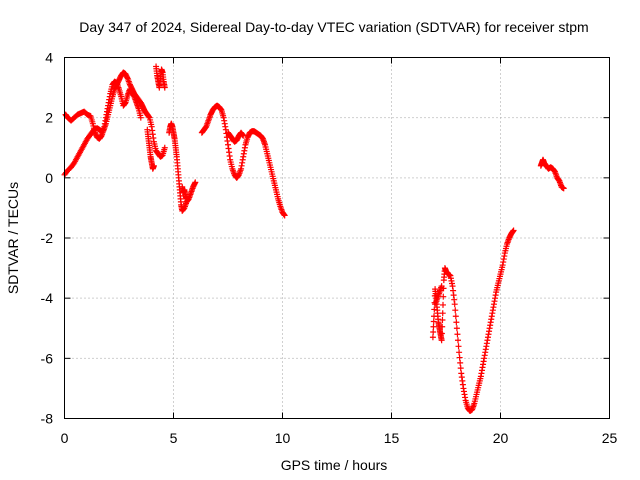 Image resolution: width=640 pixels, height=480 pixels. What do you see at coordinates (47, 238) in the screenshot?
I see `y-tick-label: -2` at bounding box center [47, 238].